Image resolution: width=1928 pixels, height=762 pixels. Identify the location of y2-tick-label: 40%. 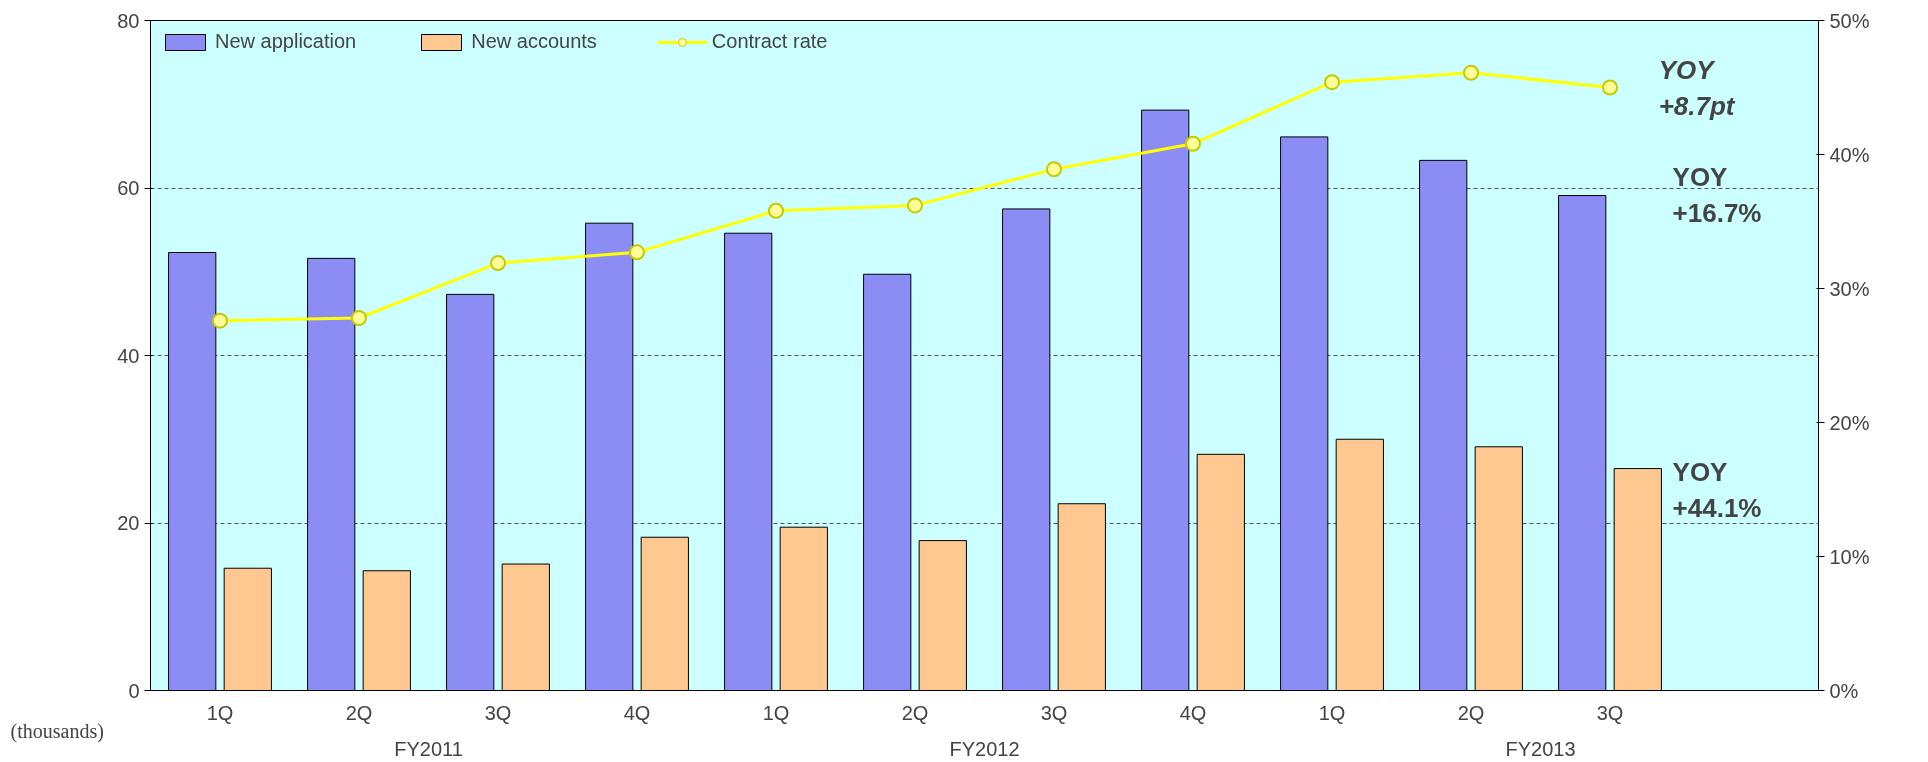
(1849, 154).